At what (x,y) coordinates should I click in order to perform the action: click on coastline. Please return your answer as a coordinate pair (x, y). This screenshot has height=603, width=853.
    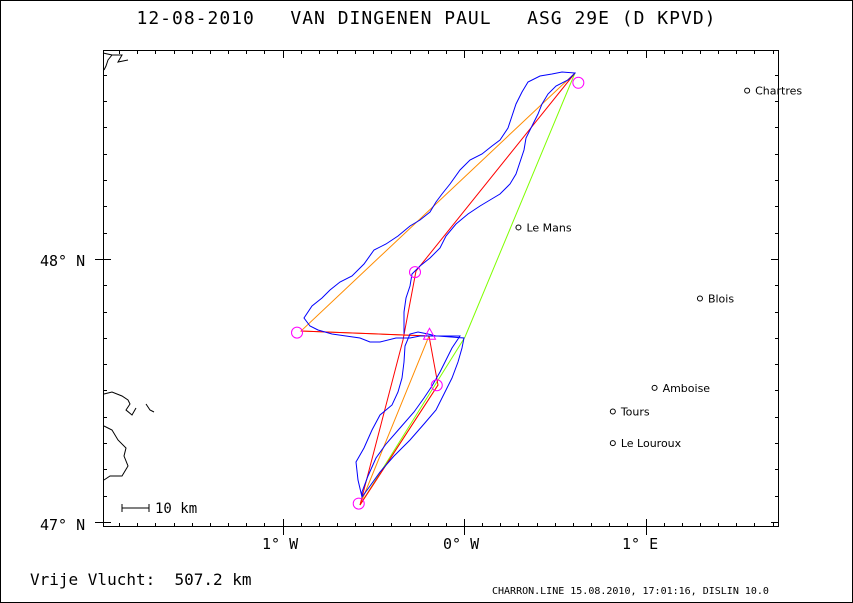
    Looking at the image, I should click on (128, 266).